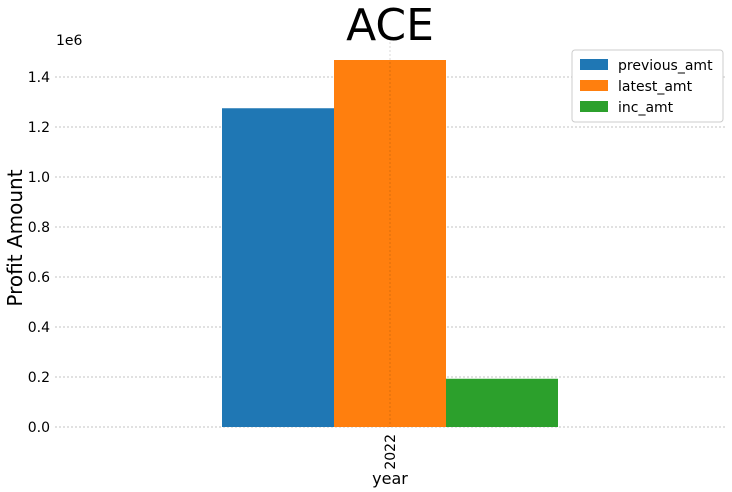 This screenshot has width=732, height=492. I want to click on bar-previous_amt, so click(278, 267).